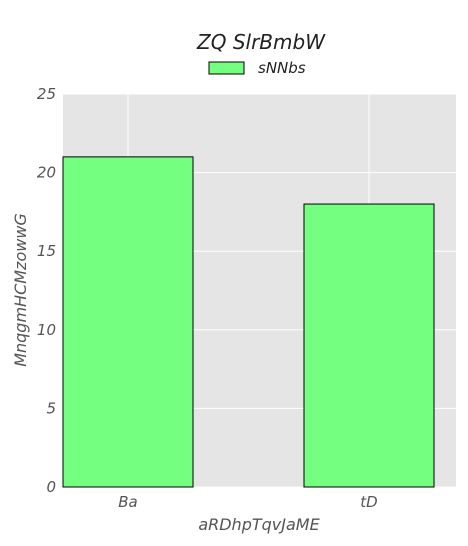 This screenshot has height=546, width=468. Describe the element at coordinates (282, 68) in the screenshot. I see `legend-label: sNNbs` at that location.